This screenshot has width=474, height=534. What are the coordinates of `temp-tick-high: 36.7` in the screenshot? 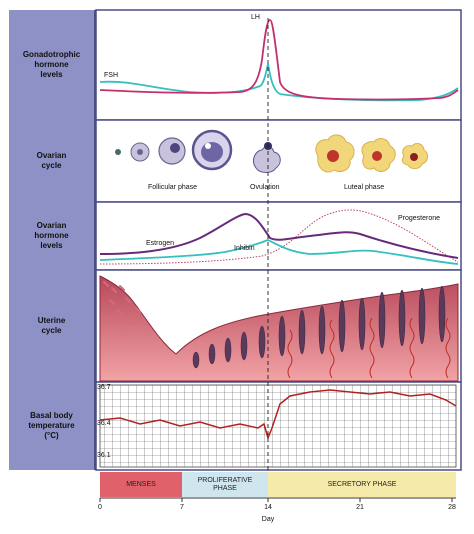 It's located at (104, 387).